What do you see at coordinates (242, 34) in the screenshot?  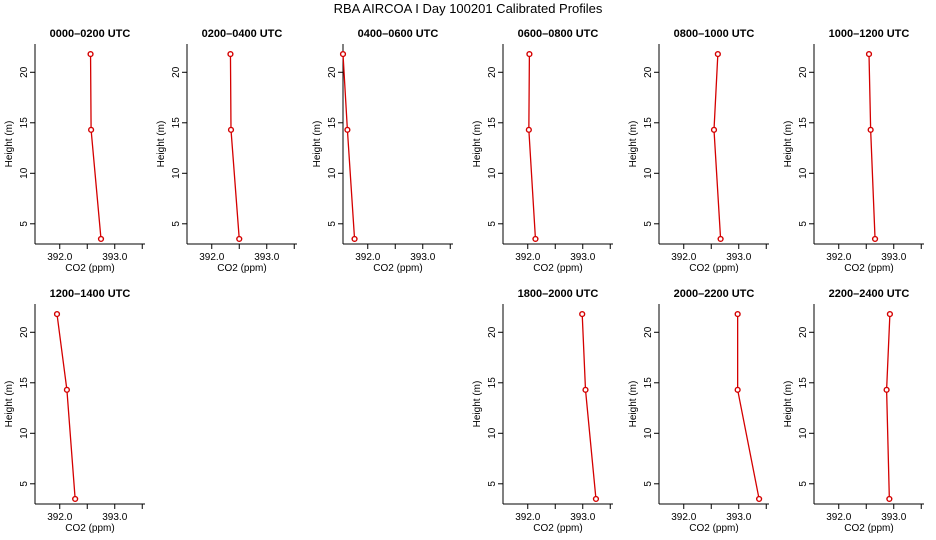 I see `panel-title: 0200–0400 UTC` at bounding box center [242, 34].